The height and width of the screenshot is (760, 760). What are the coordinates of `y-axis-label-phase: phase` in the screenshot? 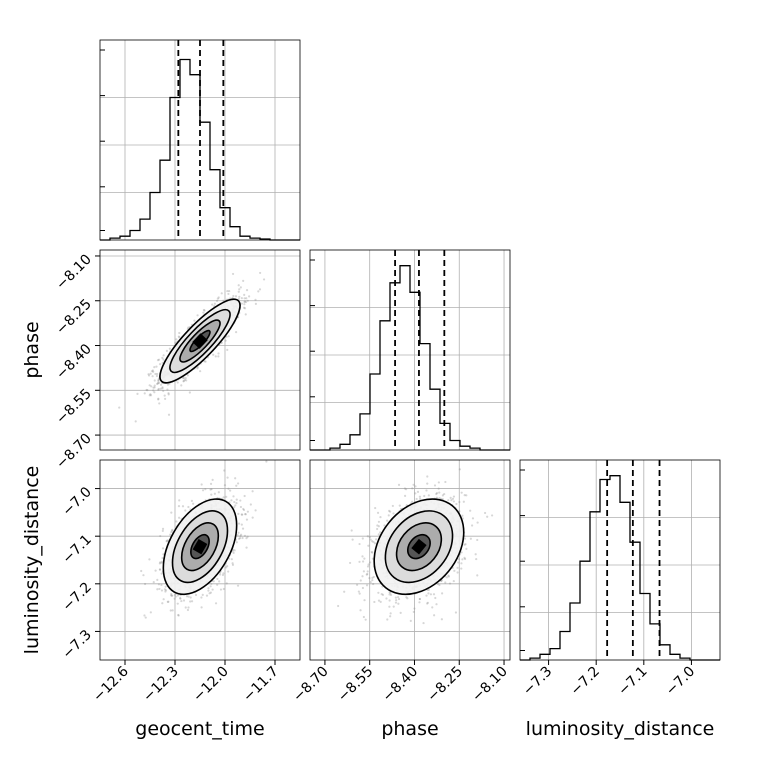 It's located at (32, 349).